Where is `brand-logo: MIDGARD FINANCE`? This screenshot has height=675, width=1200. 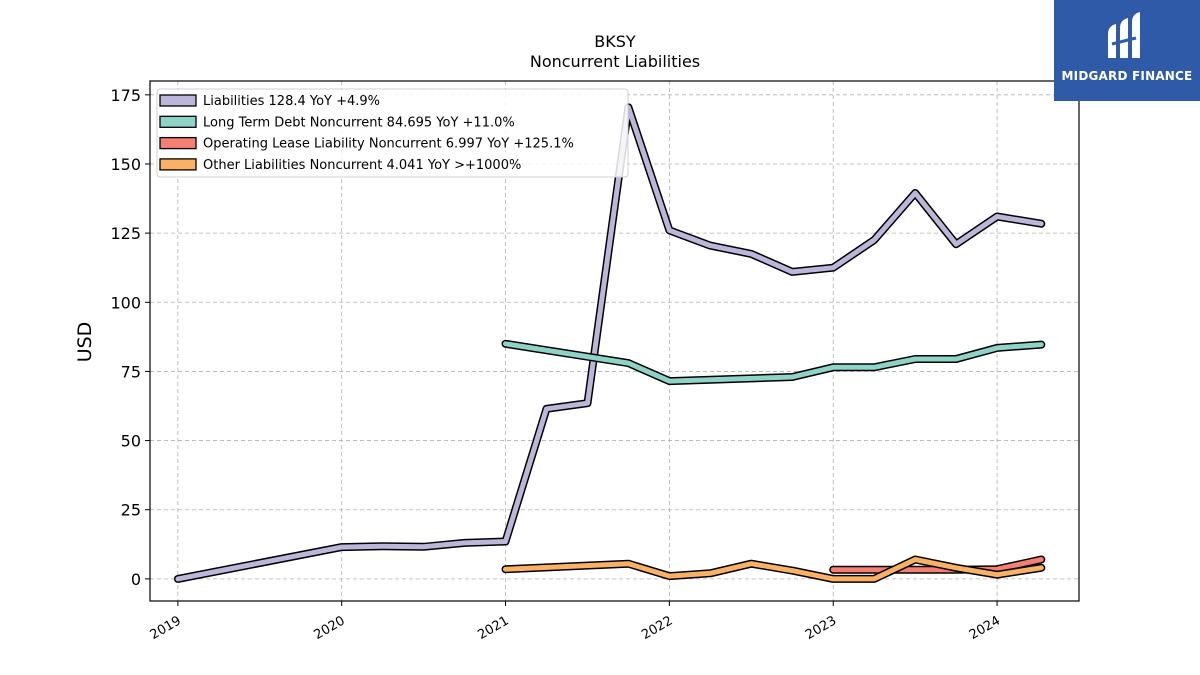
brand-logo: MIDGARD FINANCE is located at coordinates (1127, 50).